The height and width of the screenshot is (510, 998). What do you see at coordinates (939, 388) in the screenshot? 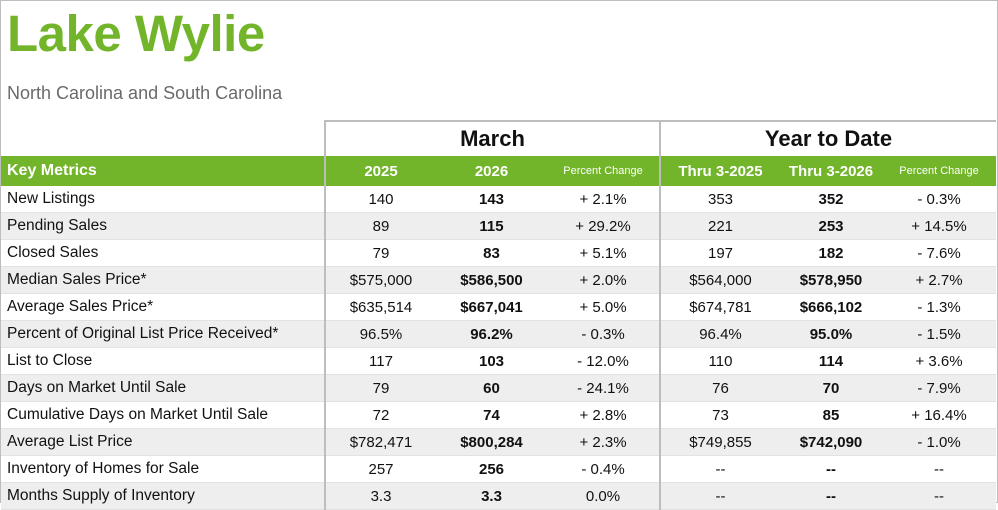
I see `ytd-percent-change: - 7.9%` at bounding box center [939, 388].